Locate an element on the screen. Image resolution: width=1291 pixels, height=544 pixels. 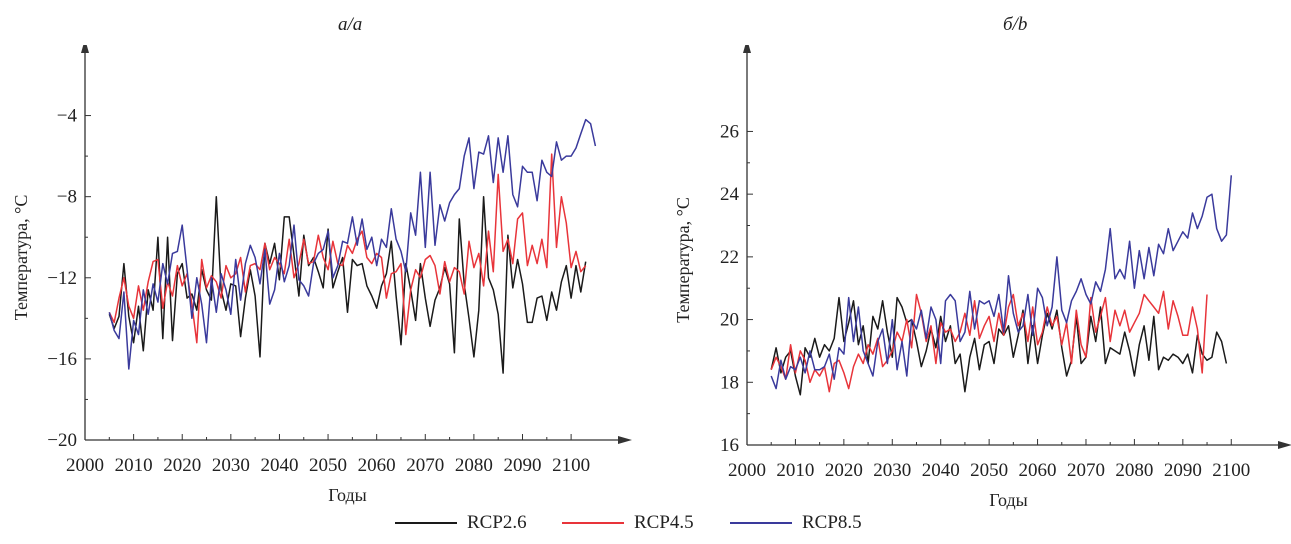
y-tick-label: 24 is located at coordinates (730, 194).